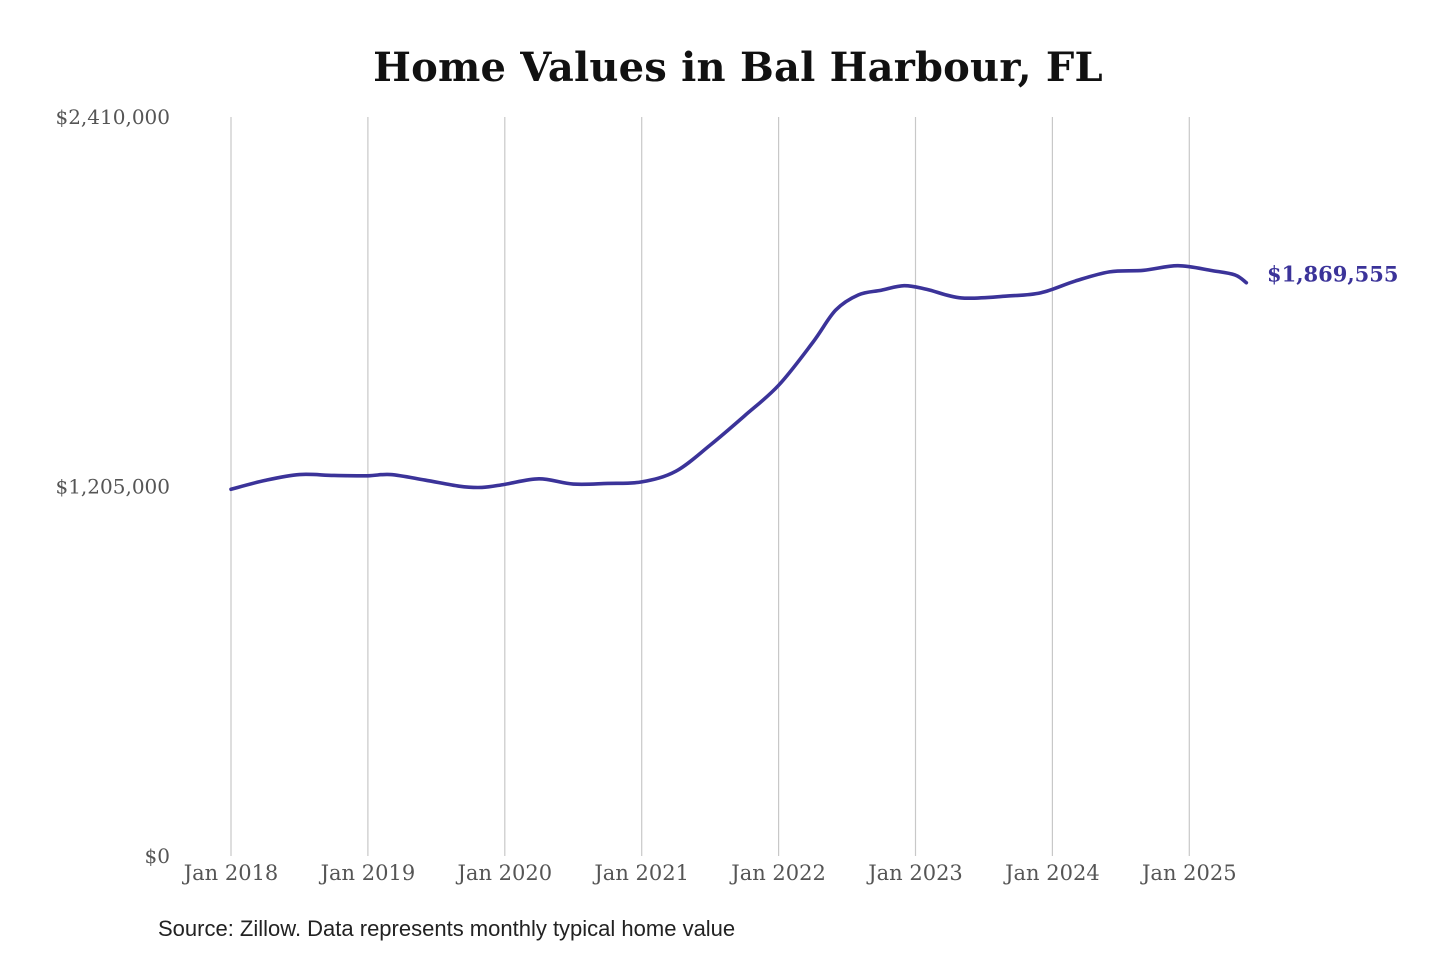  I want to click on x-tick-label: Jan 2023, so click(914, 873).